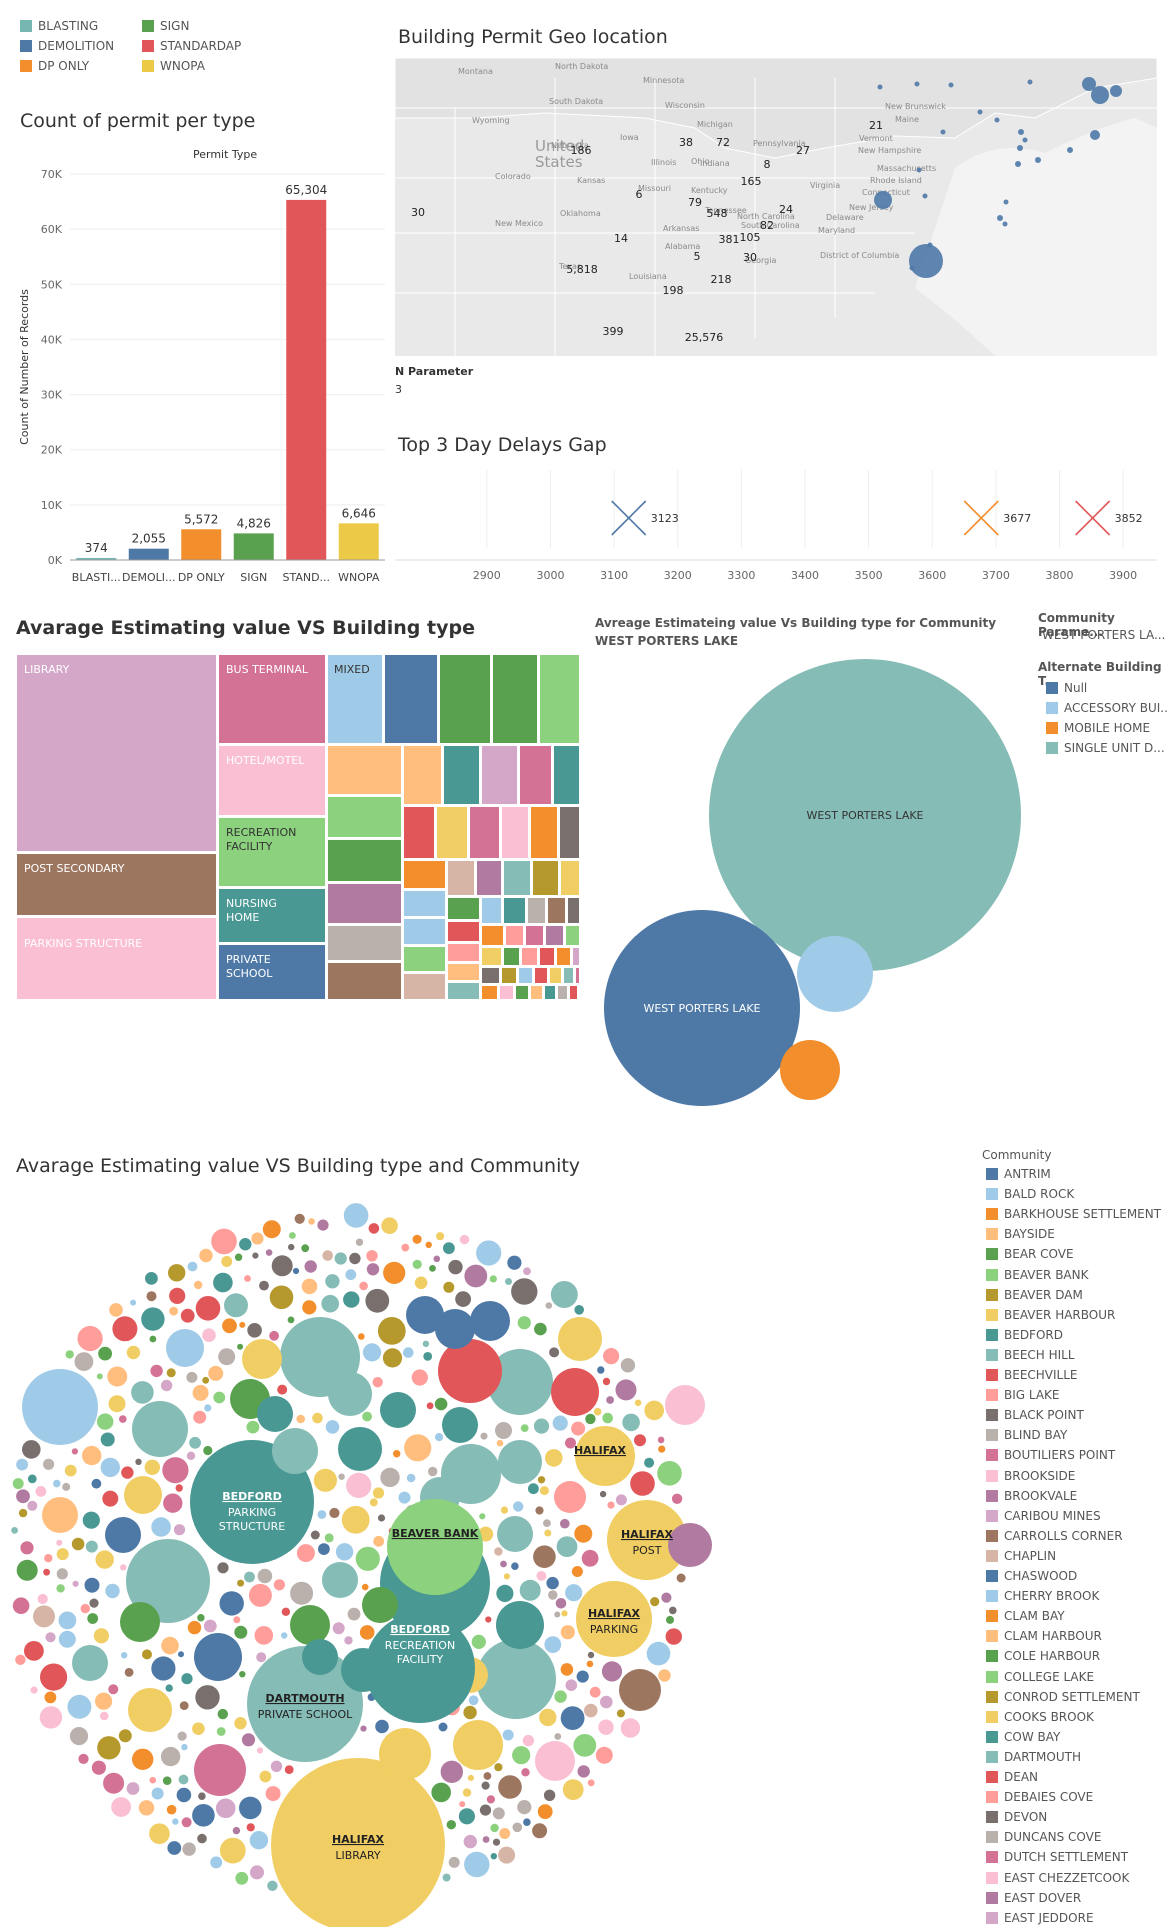  I want to click on community-legend-item: CLAM BAY, so click(1025, 1616).